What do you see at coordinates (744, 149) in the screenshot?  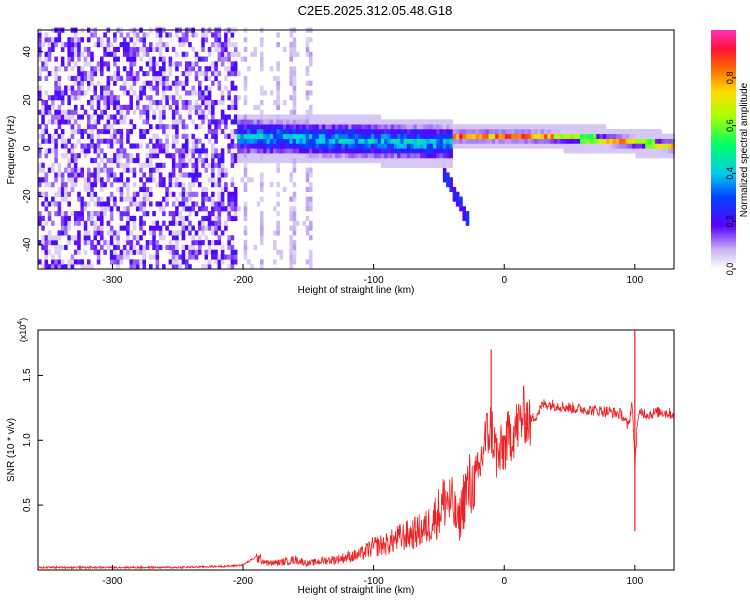 I see `colorbar-label: Normalized spectral amplitude` at bounding box center [744, 149].